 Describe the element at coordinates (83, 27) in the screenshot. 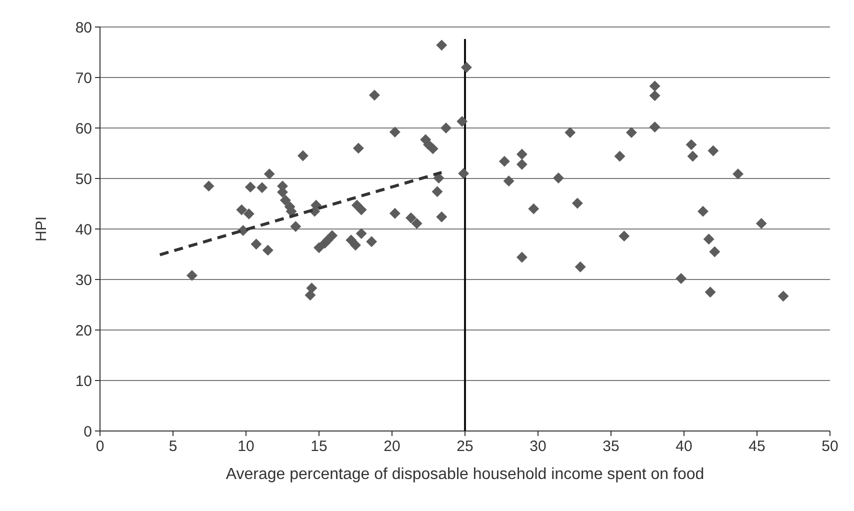

I see `y-tick-label: 80` at that location.